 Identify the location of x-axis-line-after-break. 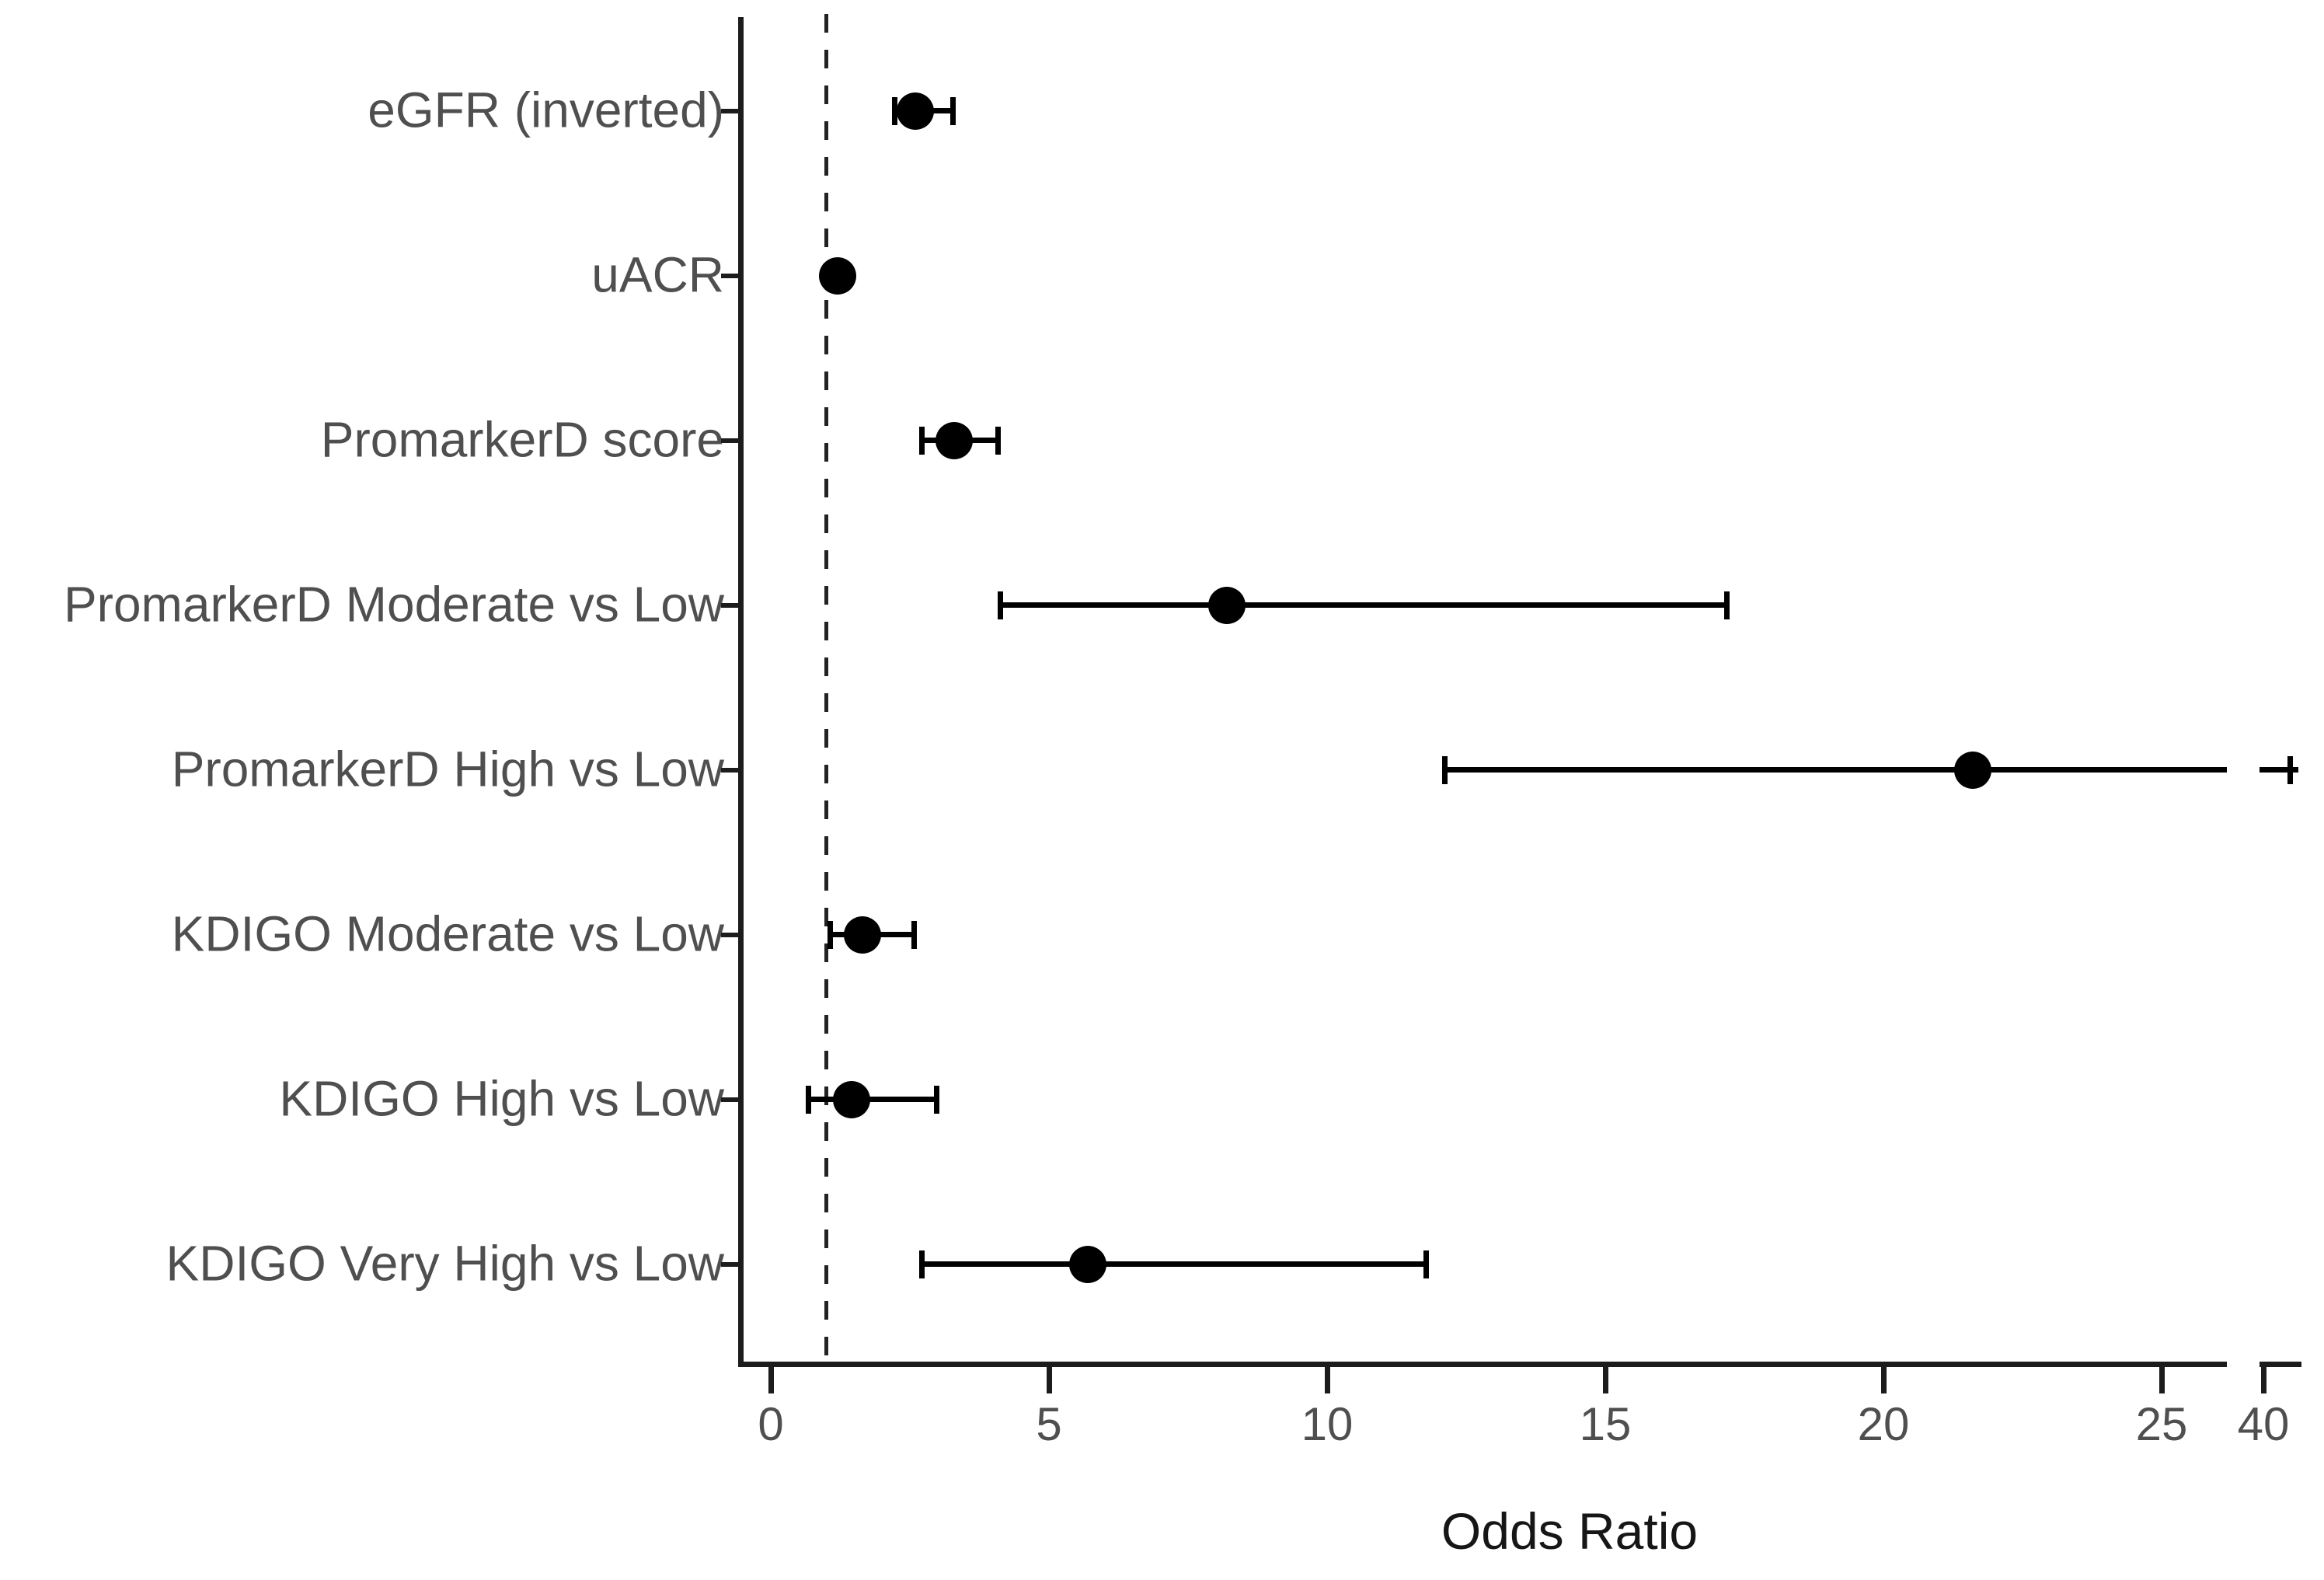
(2281, 1364).